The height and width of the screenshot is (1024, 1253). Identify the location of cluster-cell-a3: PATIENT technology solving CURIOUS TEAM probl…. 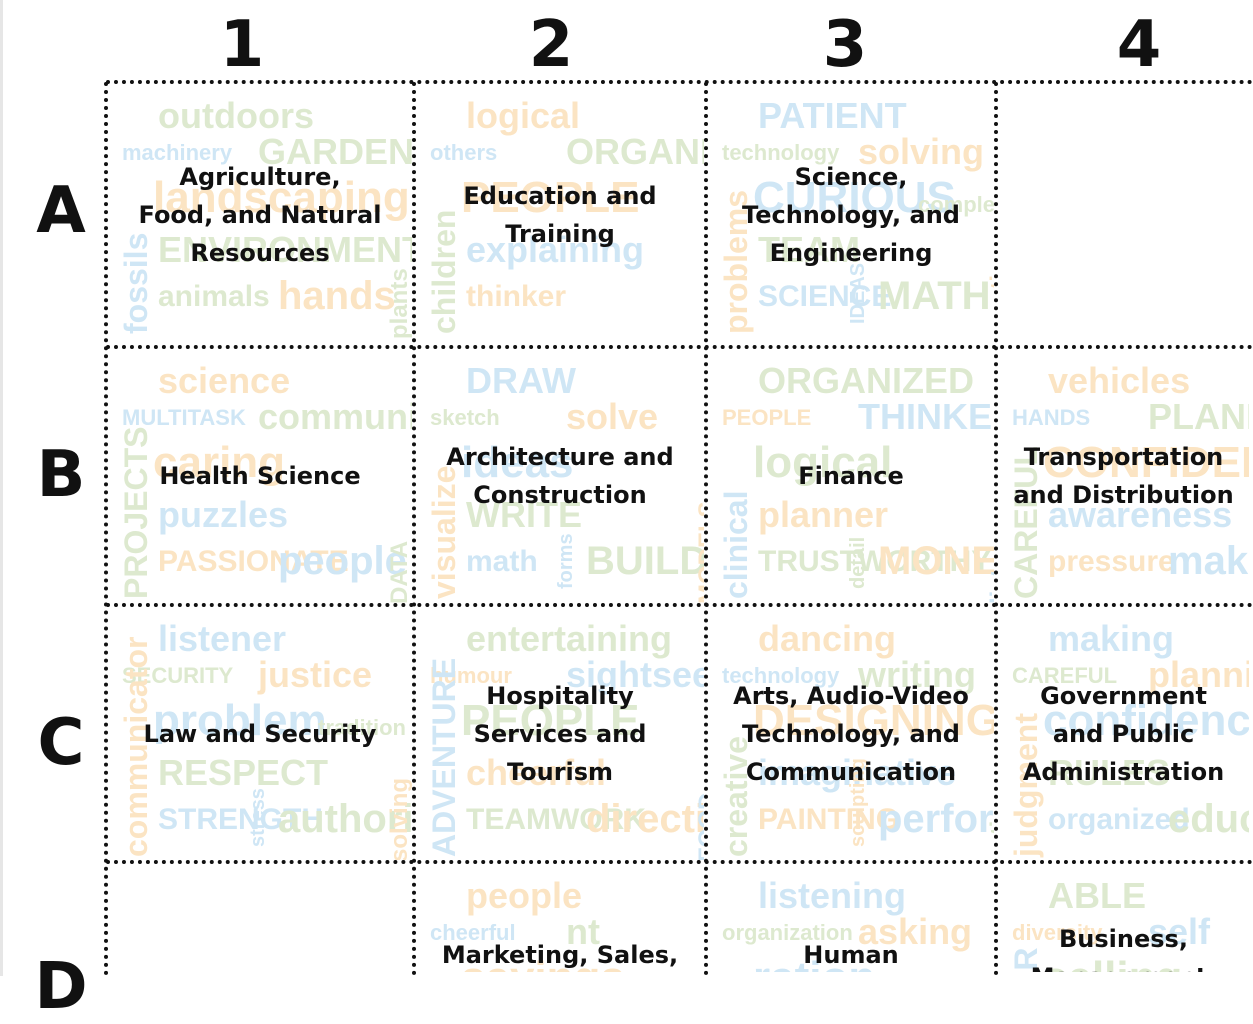
(851, 214).